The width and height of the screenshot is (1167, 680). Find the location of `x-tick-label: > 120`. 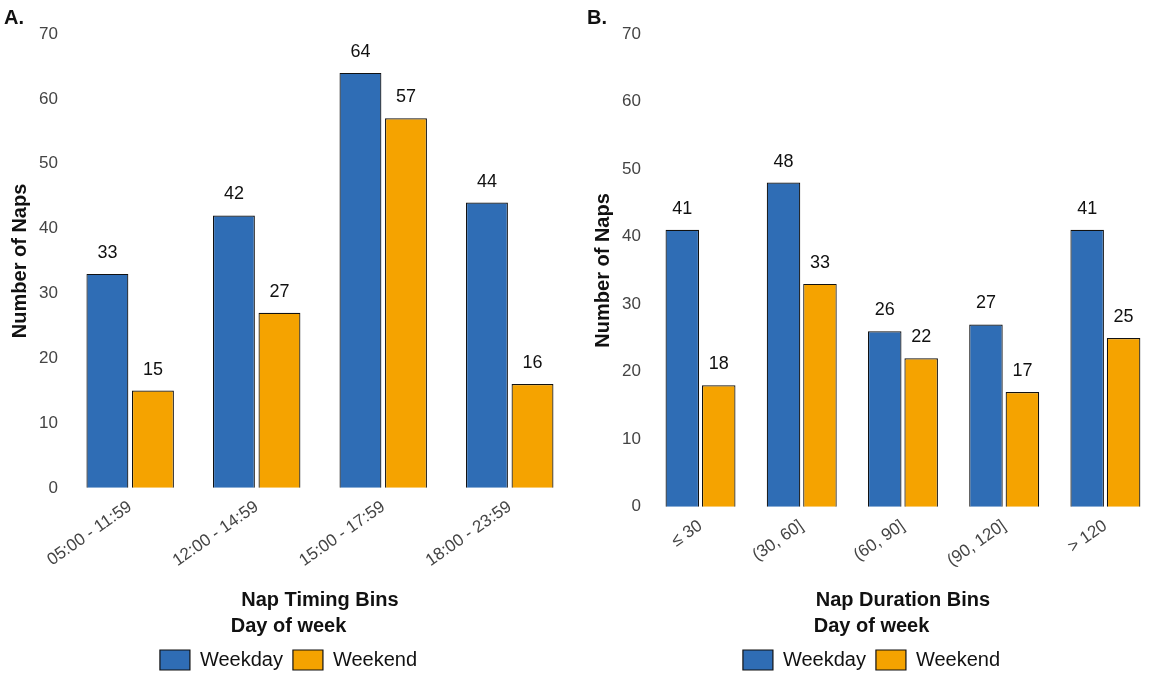

x-tick-label: > 120 is located at coordinates (1087, 535).